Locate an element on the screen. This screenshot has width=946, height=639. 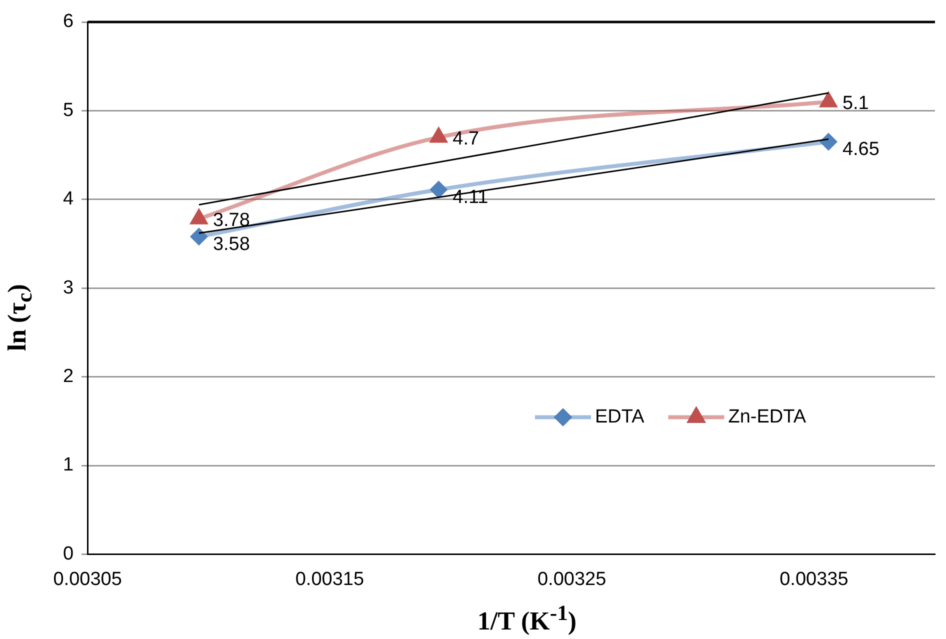
x-tick-label: 0.00305 is located at coordinates (87, 579).